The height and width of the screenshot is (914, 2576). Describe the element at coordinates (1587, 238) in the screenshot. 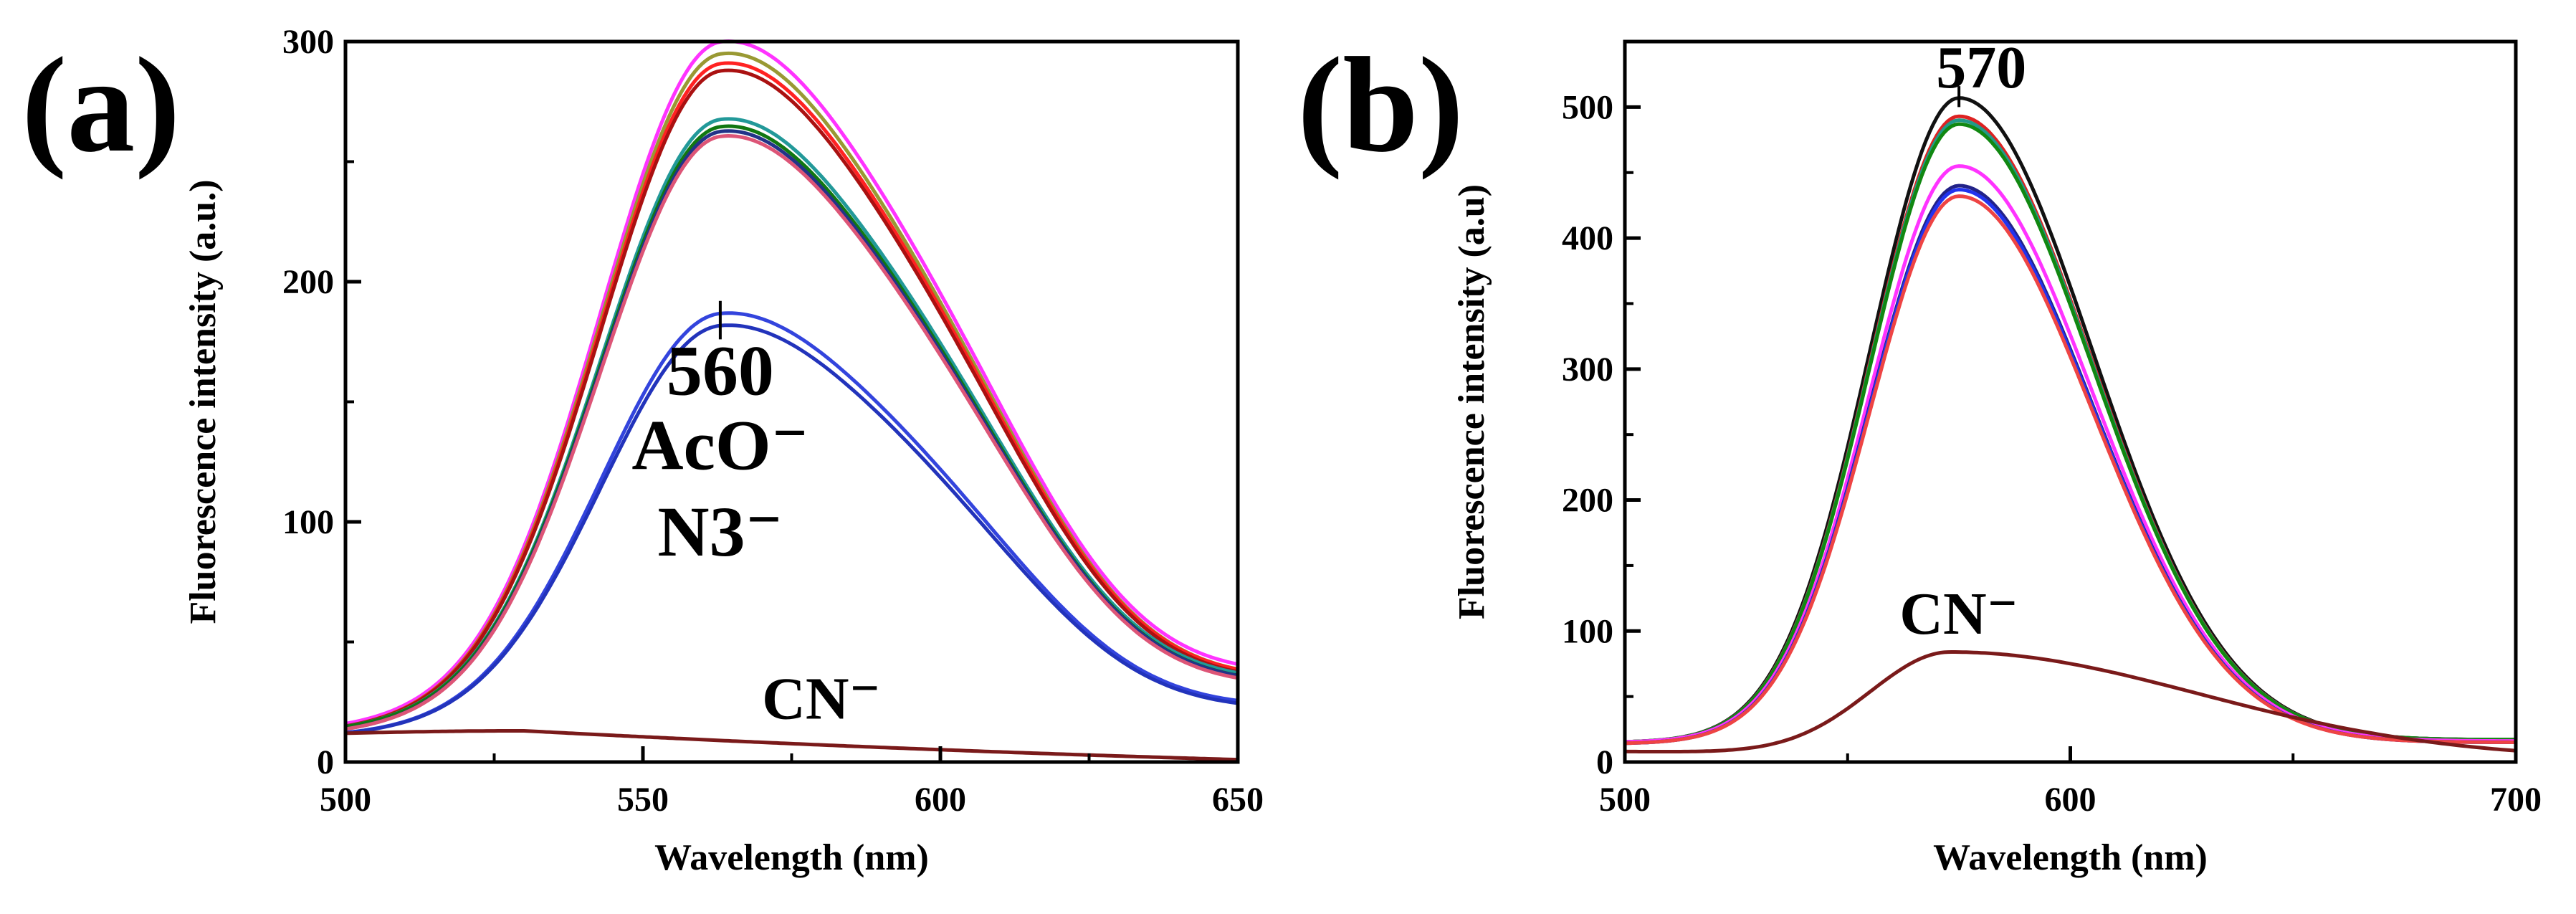

I see `y-tick-label: 400` at that location.